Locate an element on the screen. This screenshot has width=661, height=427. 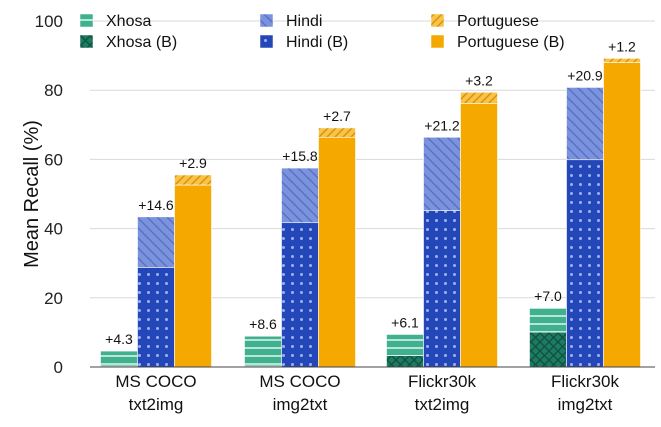
legend-swatch-hindi-b is located at coordinates (266, 41).